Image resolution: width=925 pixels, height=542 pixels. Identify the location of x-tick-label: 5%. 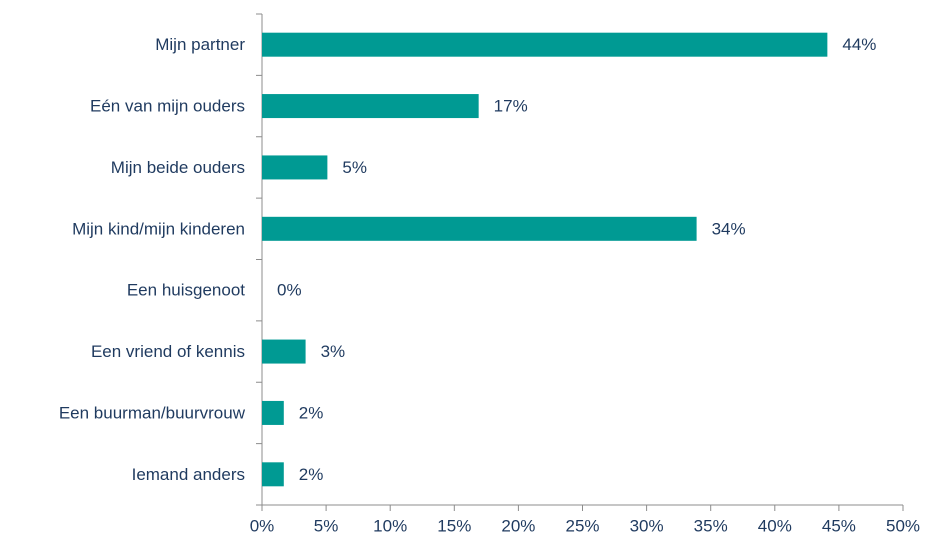
(326, 525).